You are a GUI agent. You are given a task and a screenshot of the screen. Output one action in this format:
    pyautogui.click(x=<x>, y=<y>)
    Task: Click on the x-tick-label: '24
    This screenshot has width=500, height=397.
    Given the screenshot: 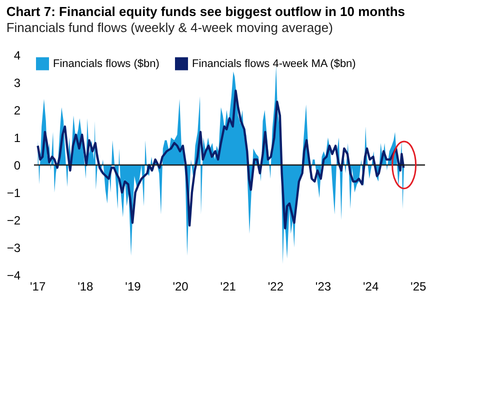 What is the action you would take?
    pyautogui.click(x=370, y=287)
    